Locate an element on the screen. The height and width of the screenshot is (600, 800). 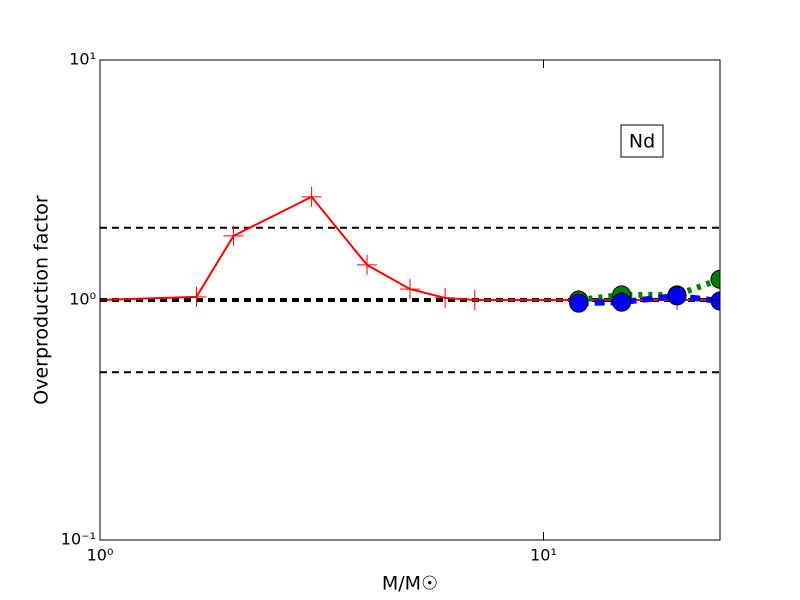
y-tick-label: 10⁰ is located at coordinates (82, 299).